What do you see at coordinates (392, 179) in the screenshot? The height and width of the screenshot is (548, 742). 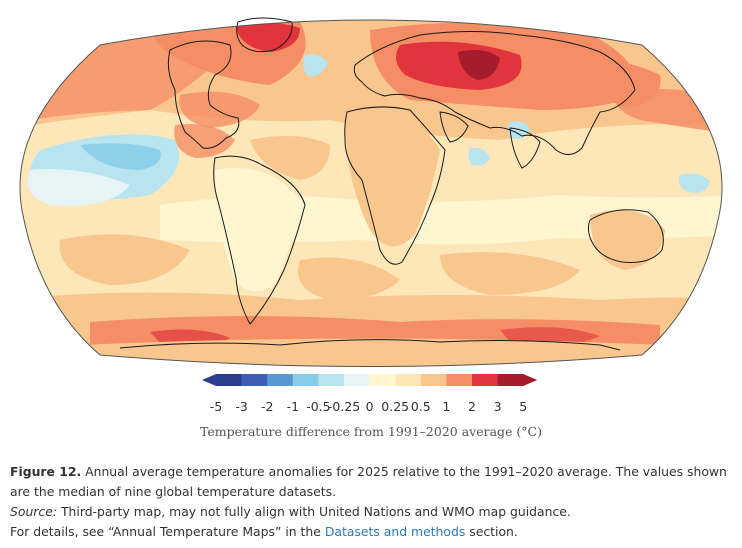 I see `anomaly-africa` at bounding box center [392, 179].